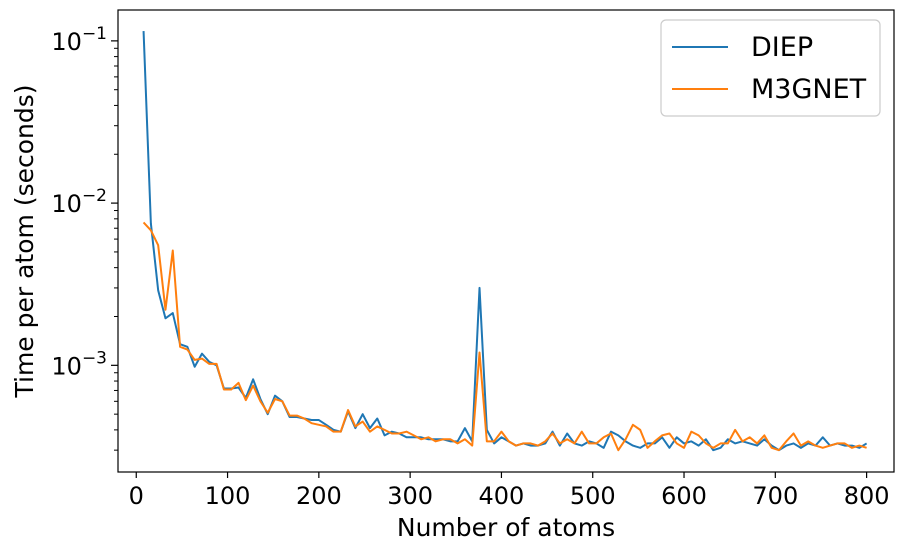  What do you see at coordinates (593, 496) in the screenshot?
I see `x-tick-label: 500` at bounding box center [593, 496].